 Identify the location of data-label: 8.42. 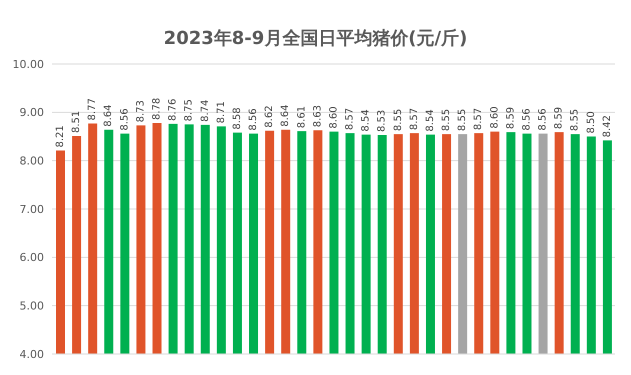
(607, 126).